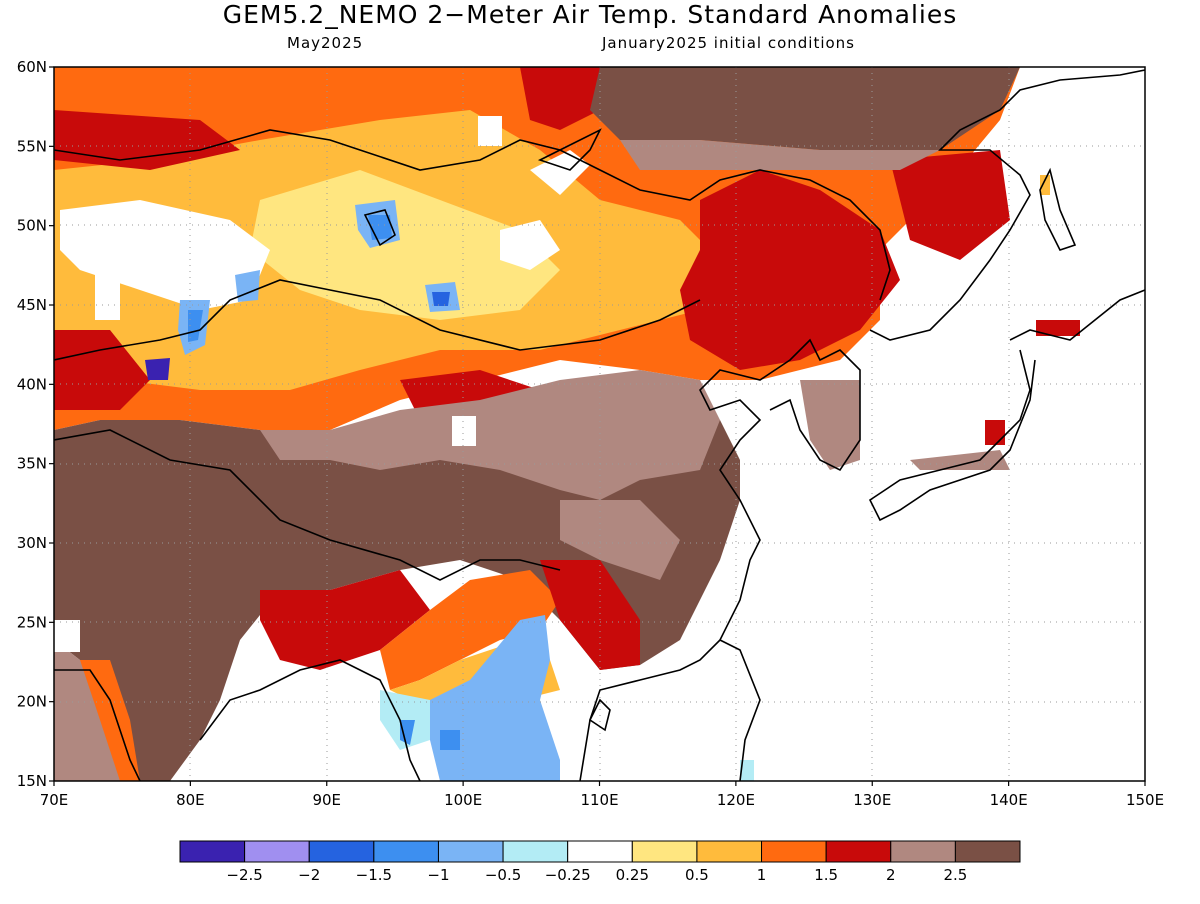  What do you see at coordinates (54, 800) in the screenshot?
I see `lon-tick-label: 70E` at bounding box center [54, 800].